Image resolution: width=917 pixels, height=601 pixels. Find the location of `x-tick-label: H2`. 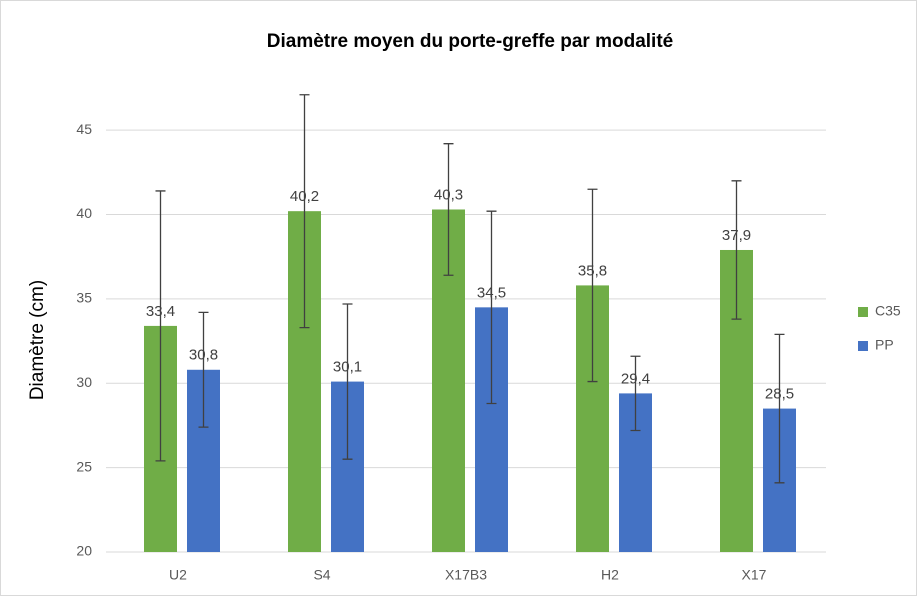

x-tick-label: H2 is located at coordinates (610, 575).